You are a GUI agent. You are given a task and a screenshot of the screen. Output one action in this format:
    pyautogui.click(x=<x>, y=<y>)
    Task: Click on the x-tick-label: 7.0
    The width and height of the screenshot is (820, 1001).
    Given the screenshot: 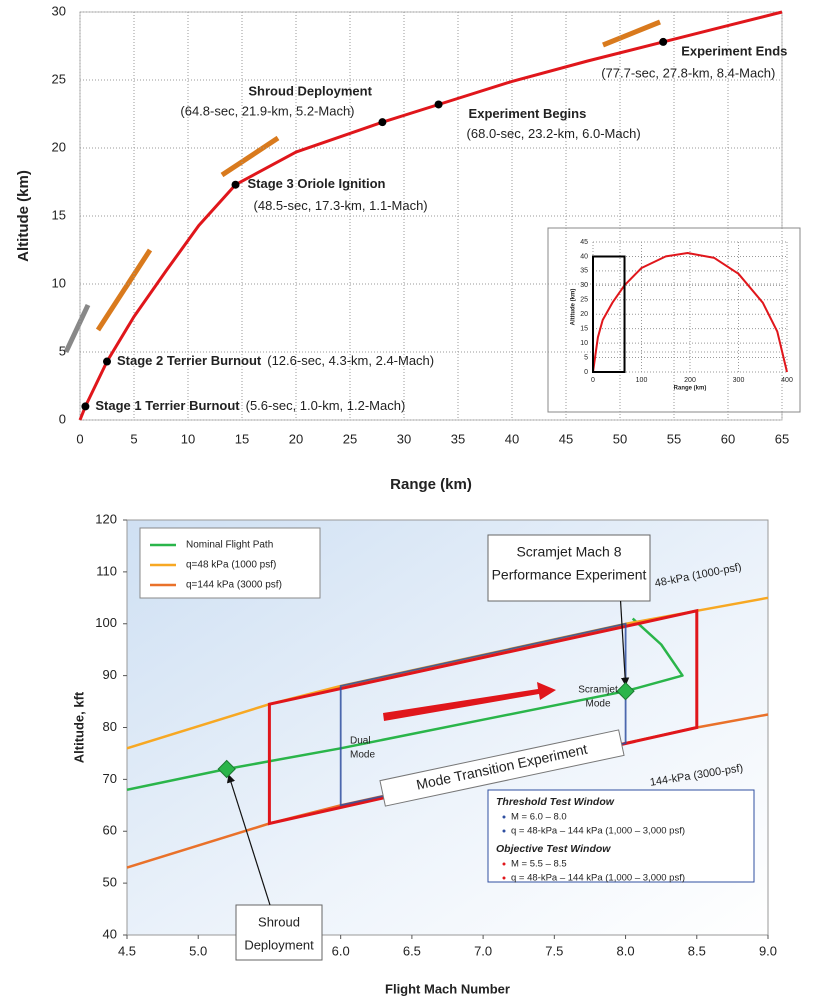 What is the action you would take?
    pyautogui.click(x=483, y=950)
    